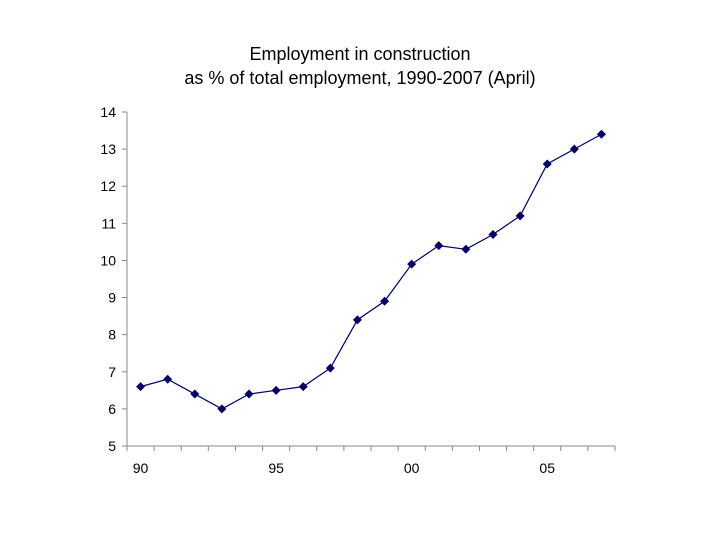 The image size is (720, 540). I want to click on x-tick-label: 00, so click(412, 468).